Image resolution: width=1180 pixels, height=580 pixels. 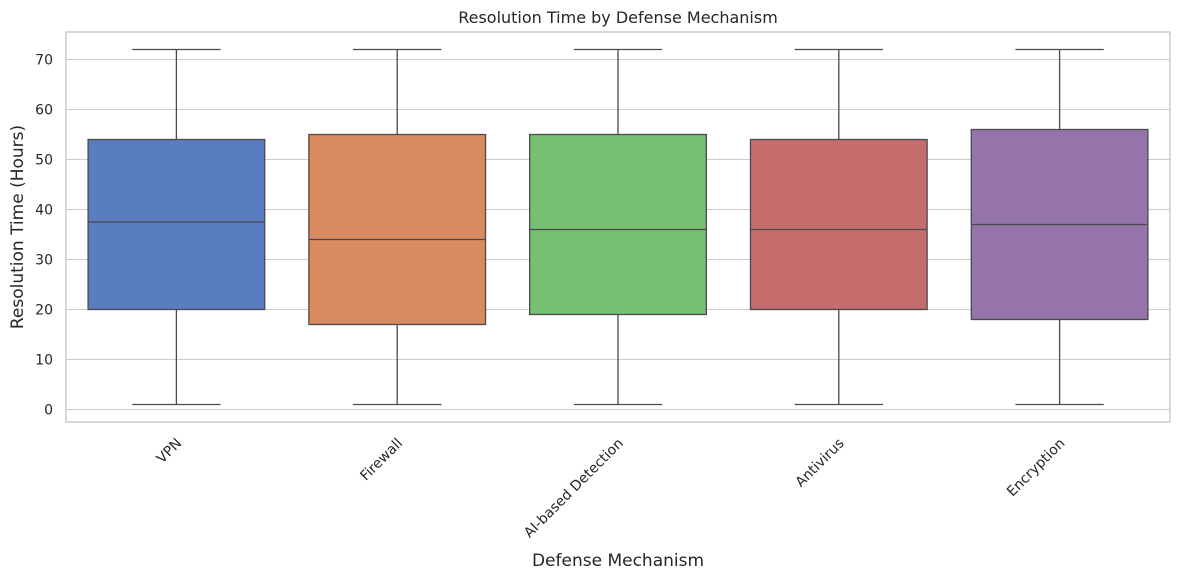 What do you see at coordinates (44, 261) in the screenshot?
I see `y-tick-label: 30` at bounding box center [44, 261].